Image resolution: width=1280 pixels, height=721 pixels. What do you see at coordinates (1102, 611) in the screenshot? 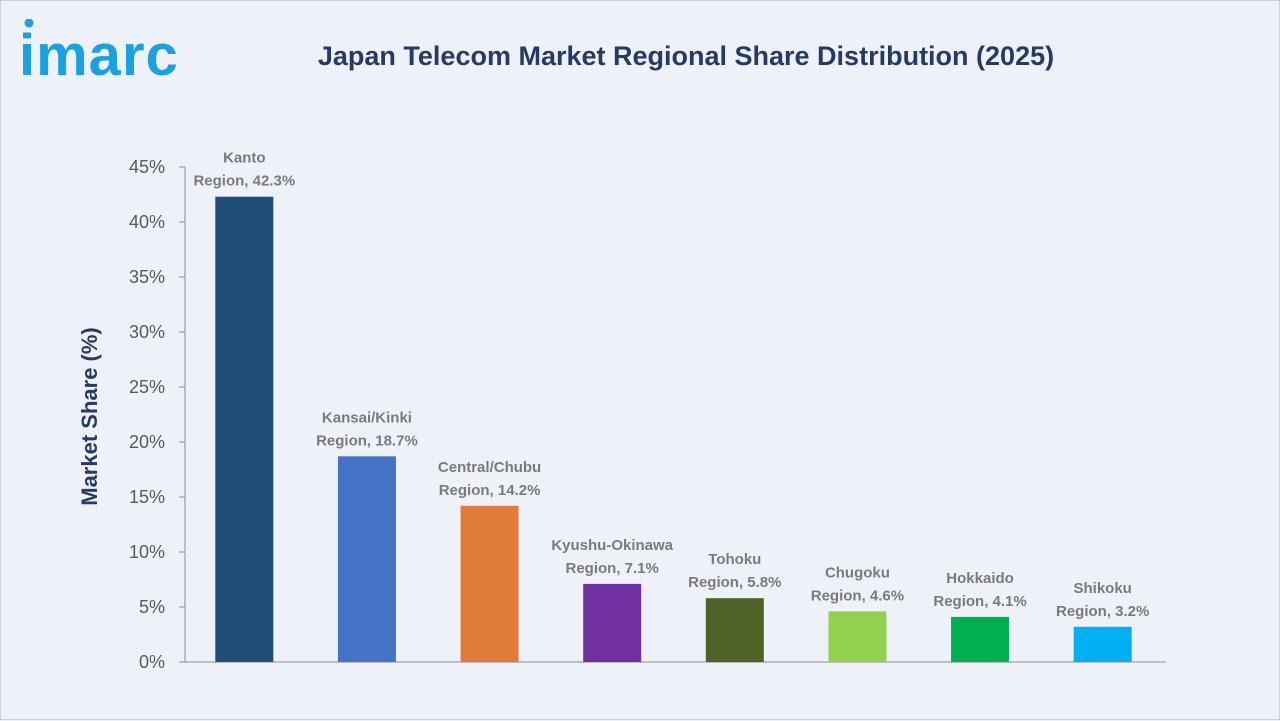
I see `bar-data-label: Region, 3.2%` at bounding box center [1102, 611].